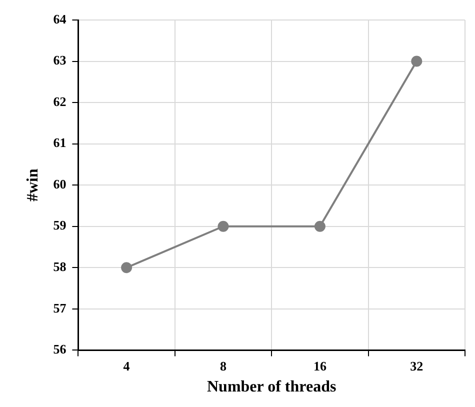 Image resolution: width=475 pixels, height=407 pixels. Describe the element at coordinates (223, 366) in the screenshot. I see `x-tick-label: 8` at that location.